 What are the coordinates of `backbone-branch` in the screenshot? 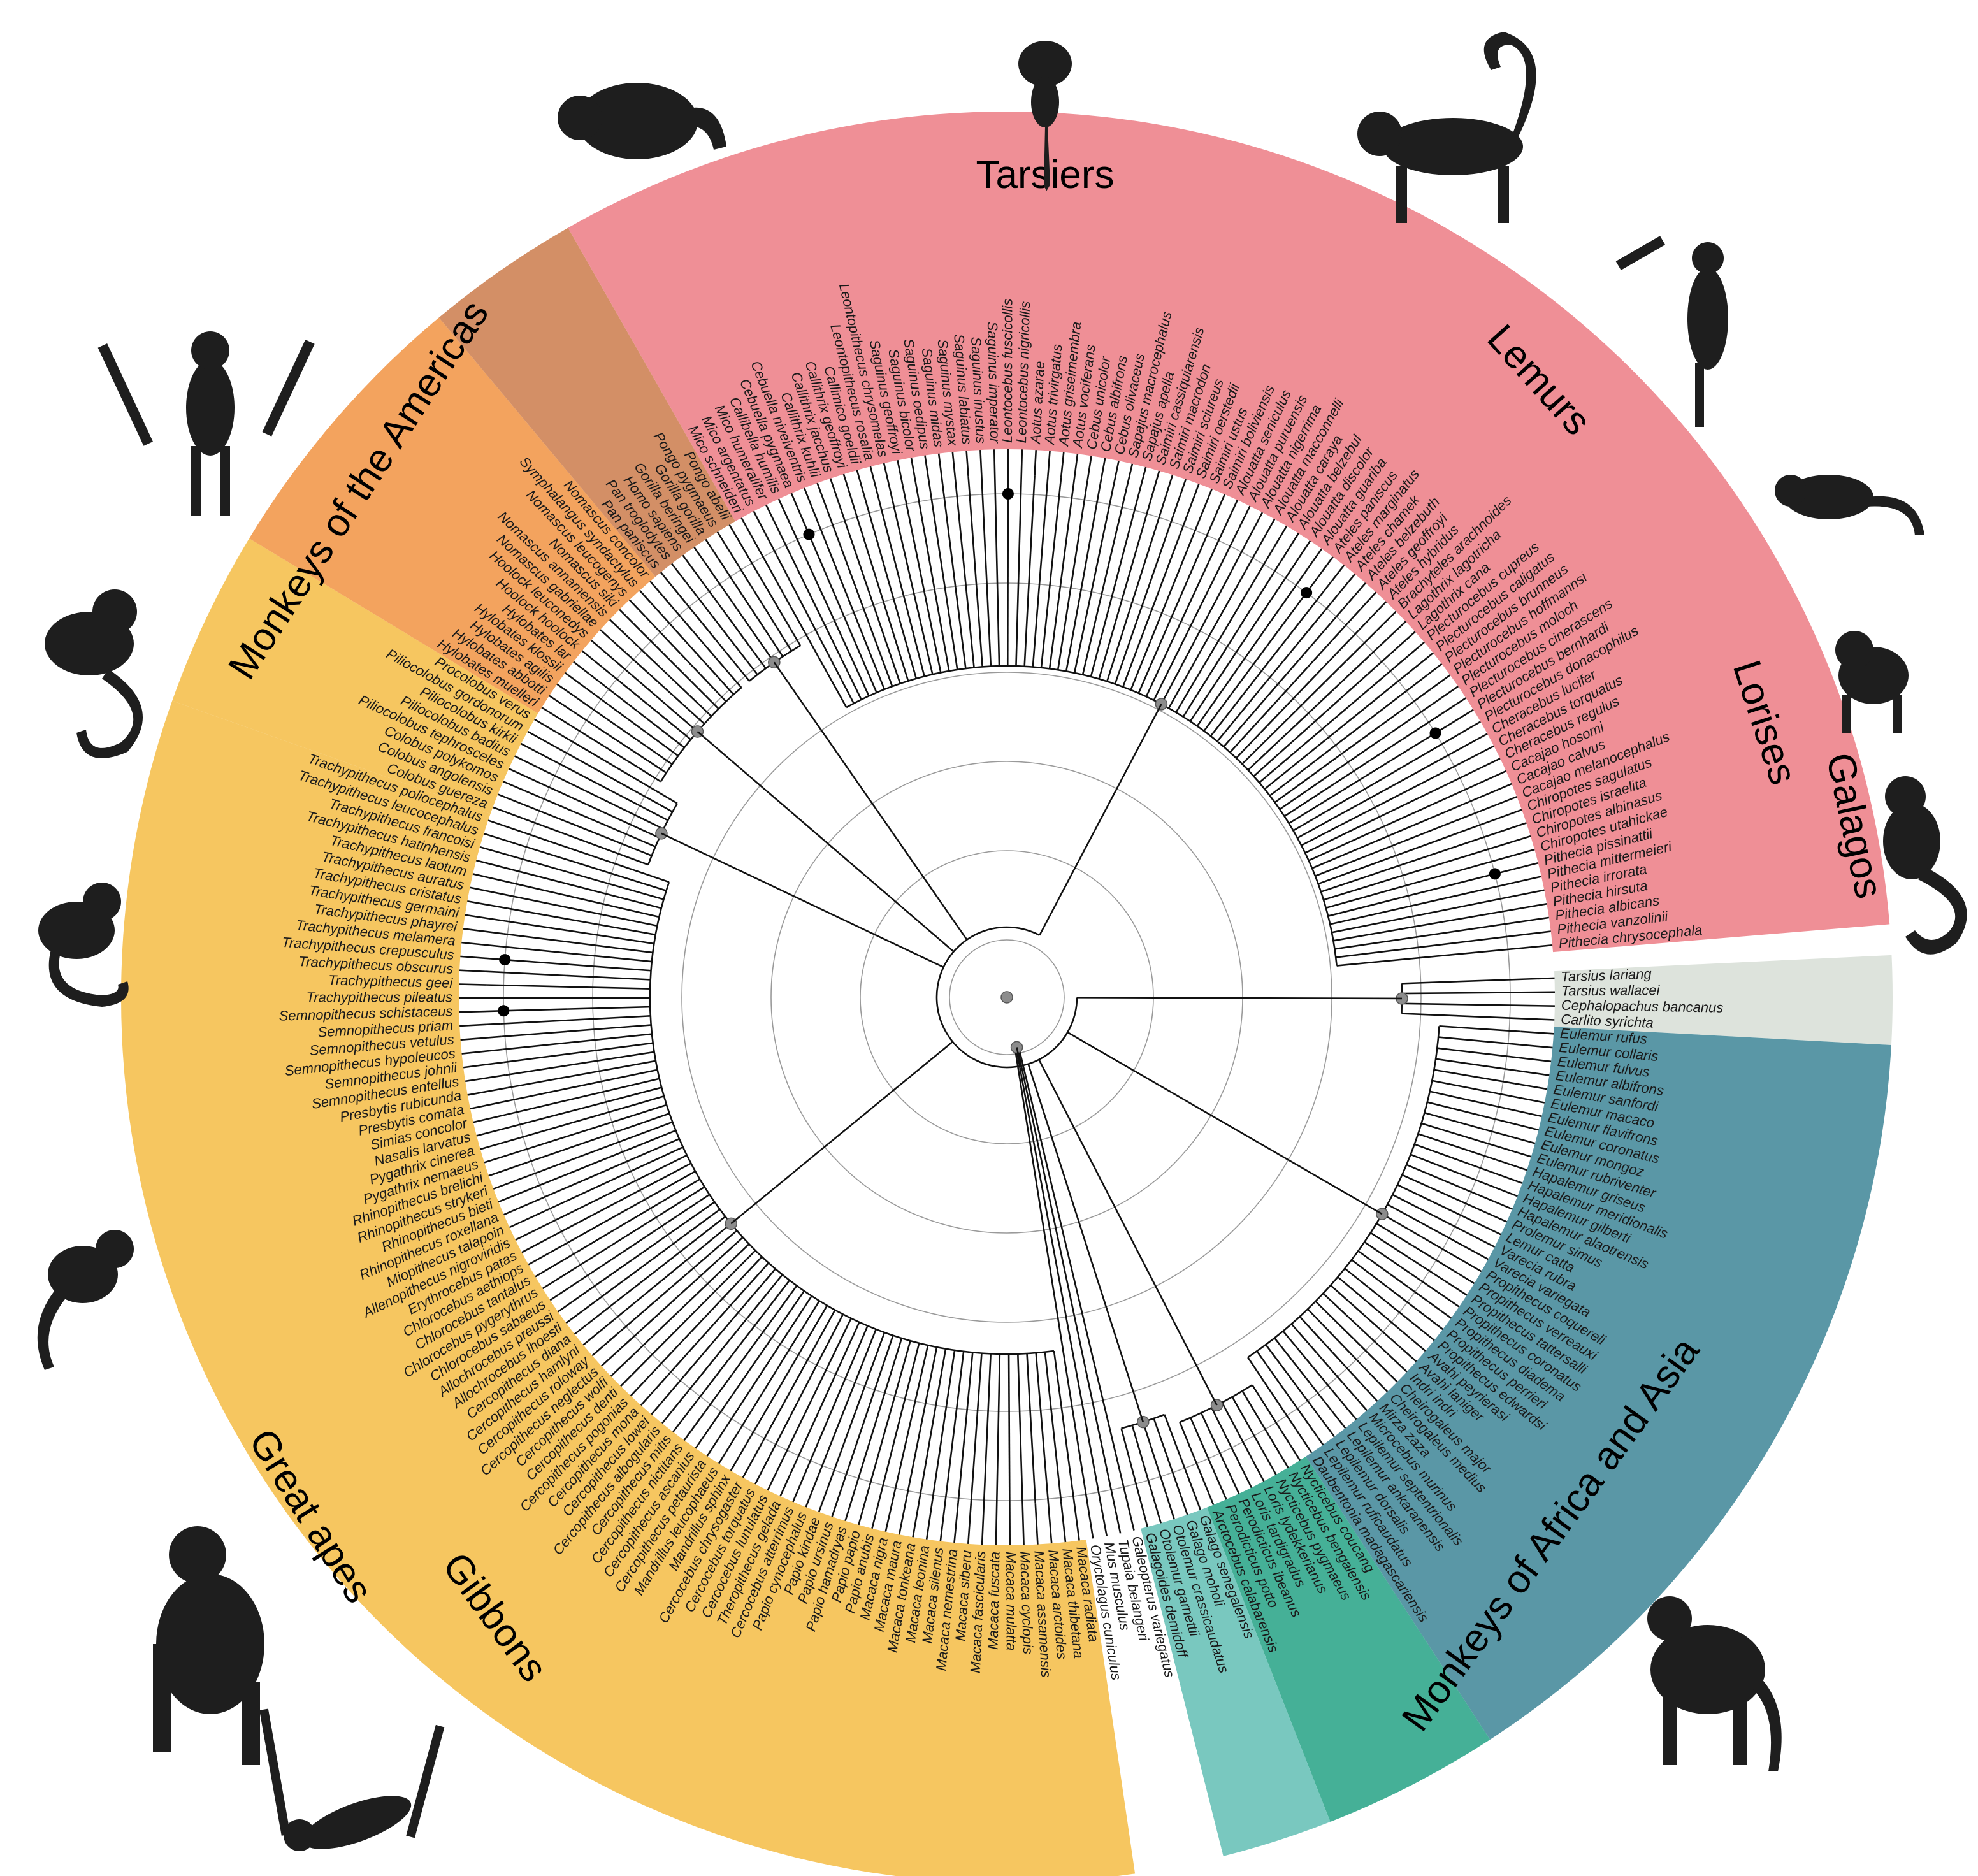 It's located at (826, 842).